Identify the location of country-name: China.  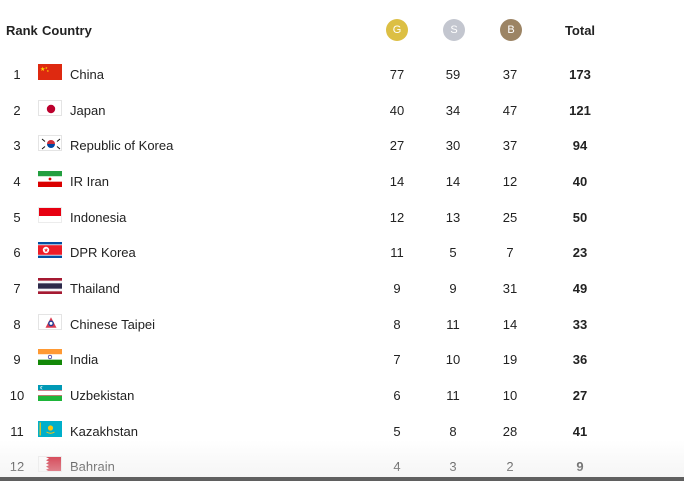
(87, 74).